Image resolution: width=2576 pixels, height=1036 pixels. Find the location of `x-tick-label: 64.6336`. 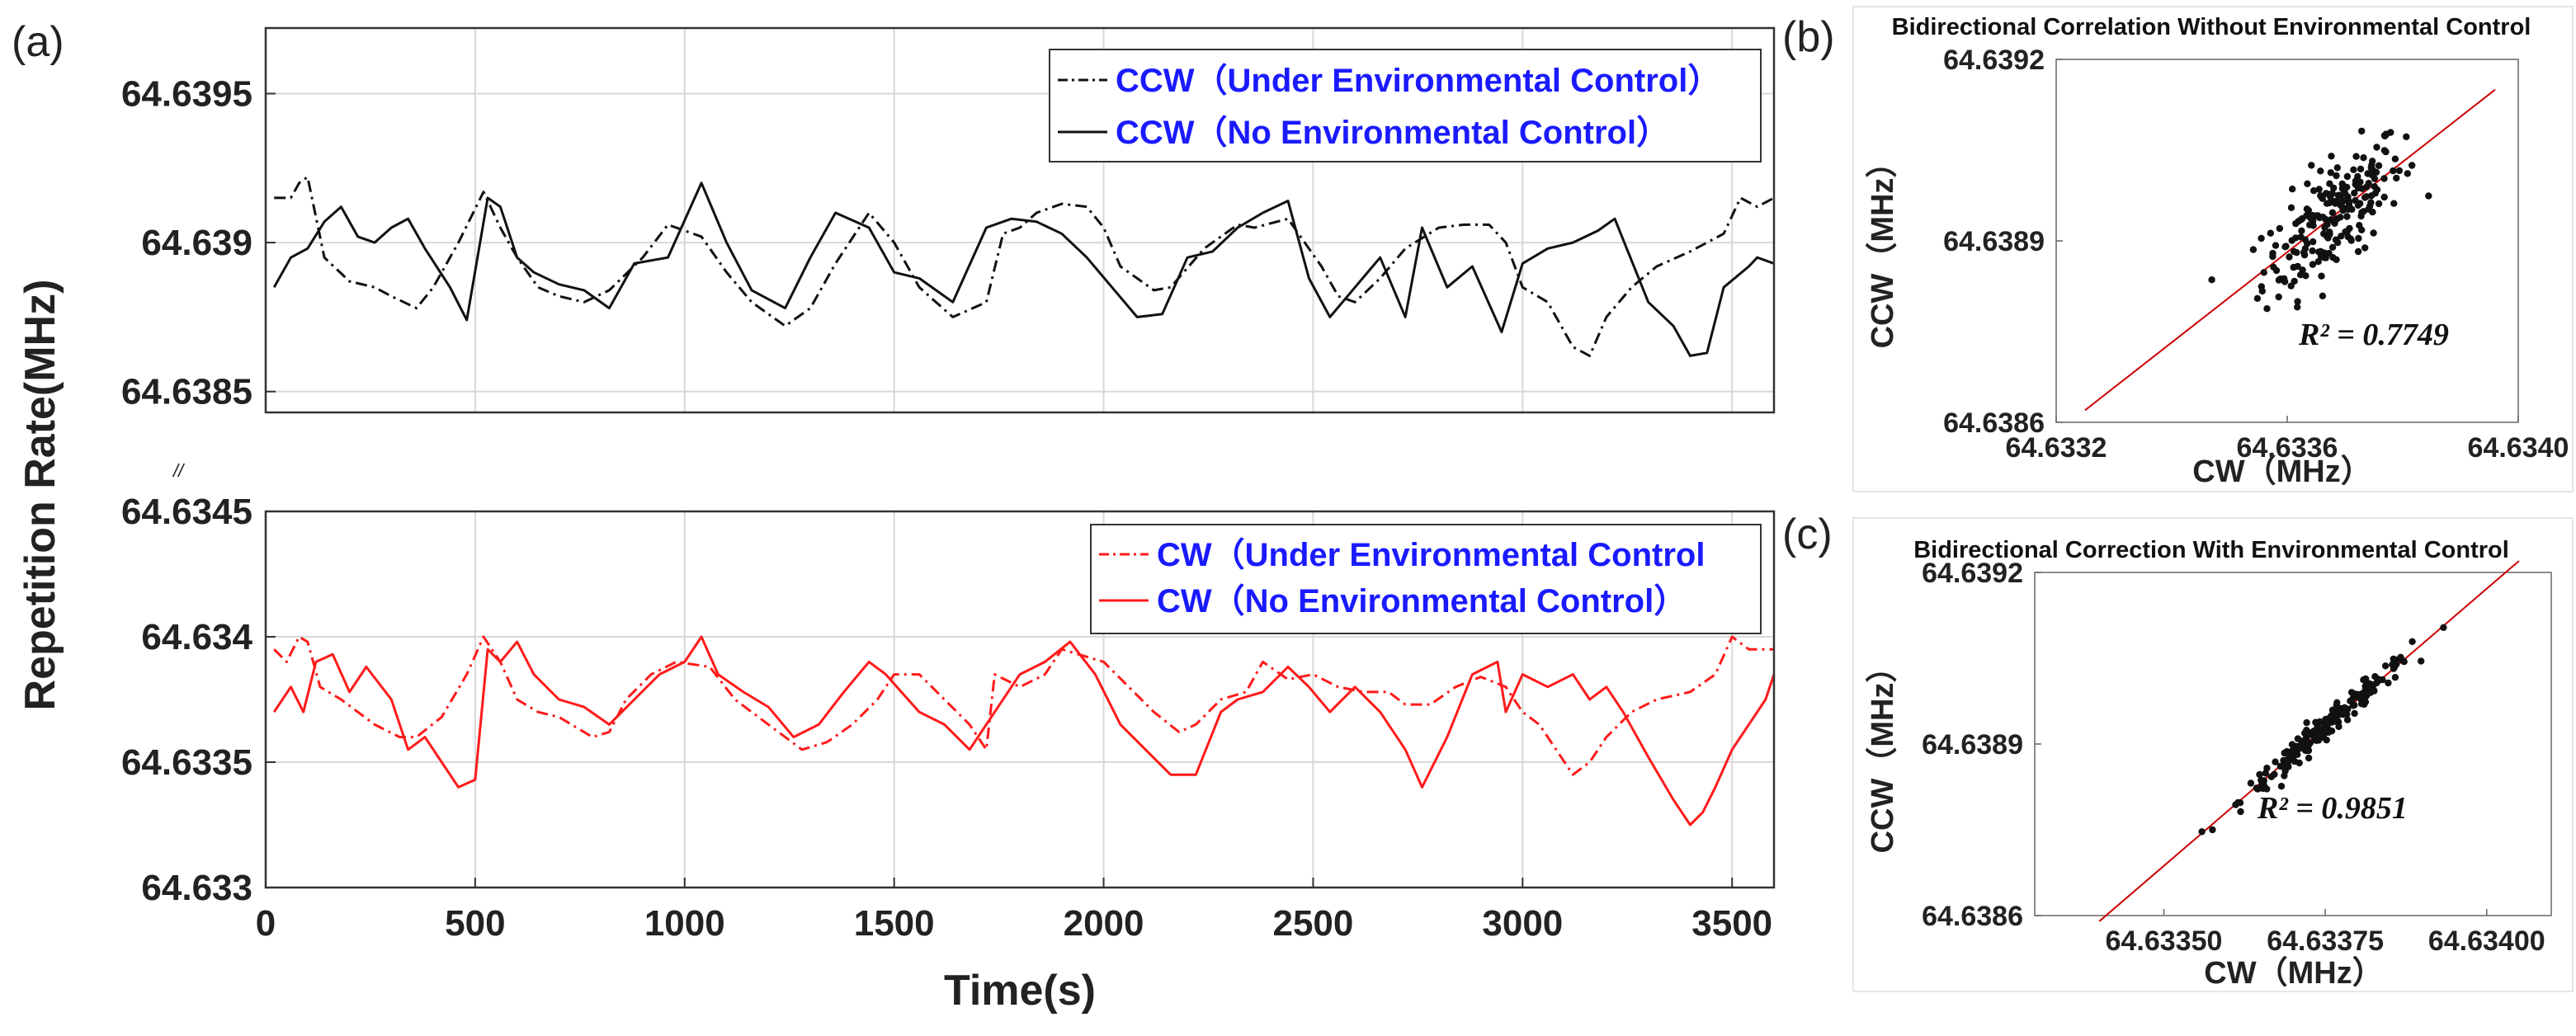

x-tick-label: 64.6336 is located at coordinates (2287, 448).